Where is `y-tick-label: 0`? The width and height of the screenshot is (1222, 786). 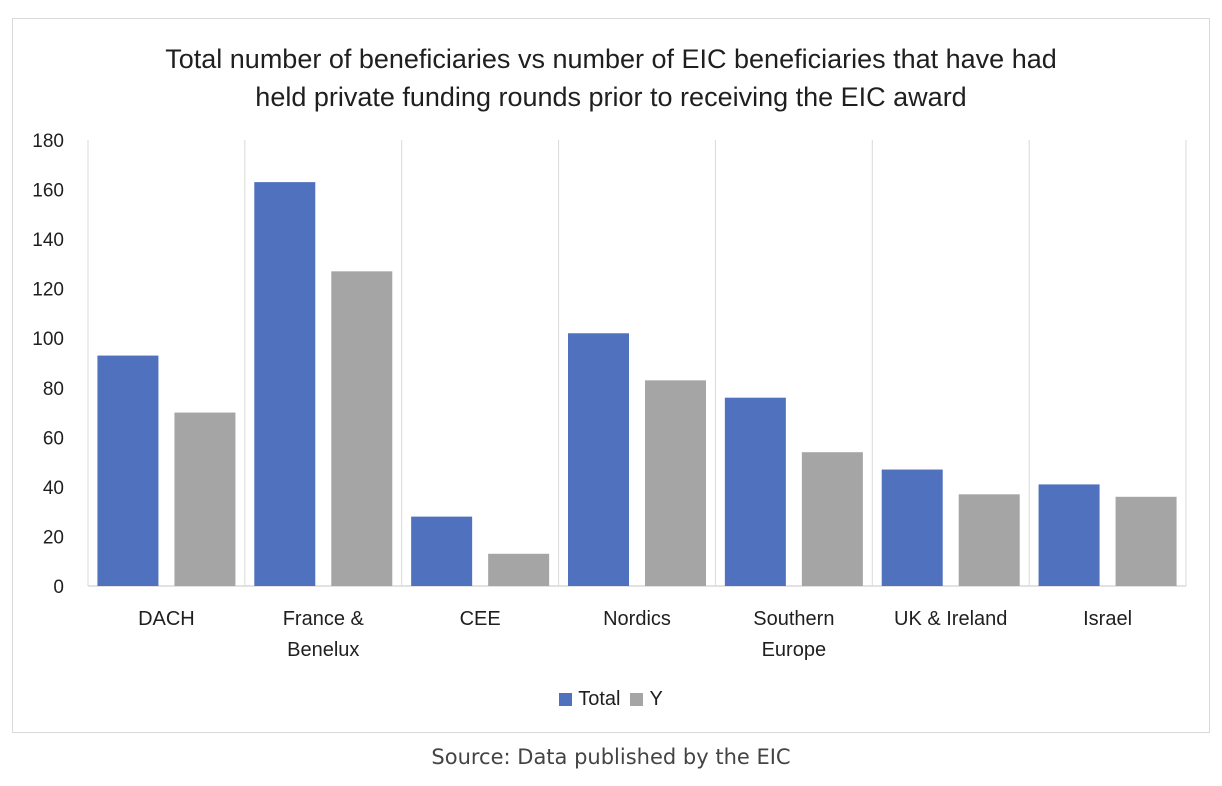 y-tick-label: 0 is located at coordinates (58, 587).